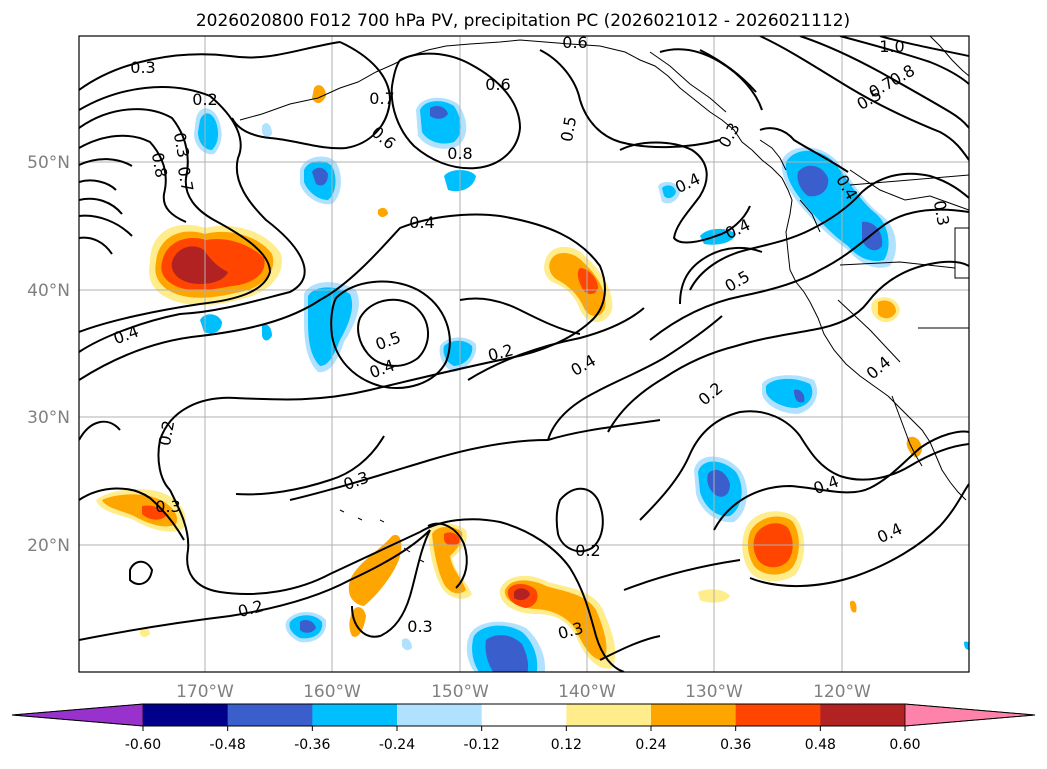 The width and height of the screenshot is (1047, 769). I want to click on lon-tick-label: 170°W, so click(205, 692).